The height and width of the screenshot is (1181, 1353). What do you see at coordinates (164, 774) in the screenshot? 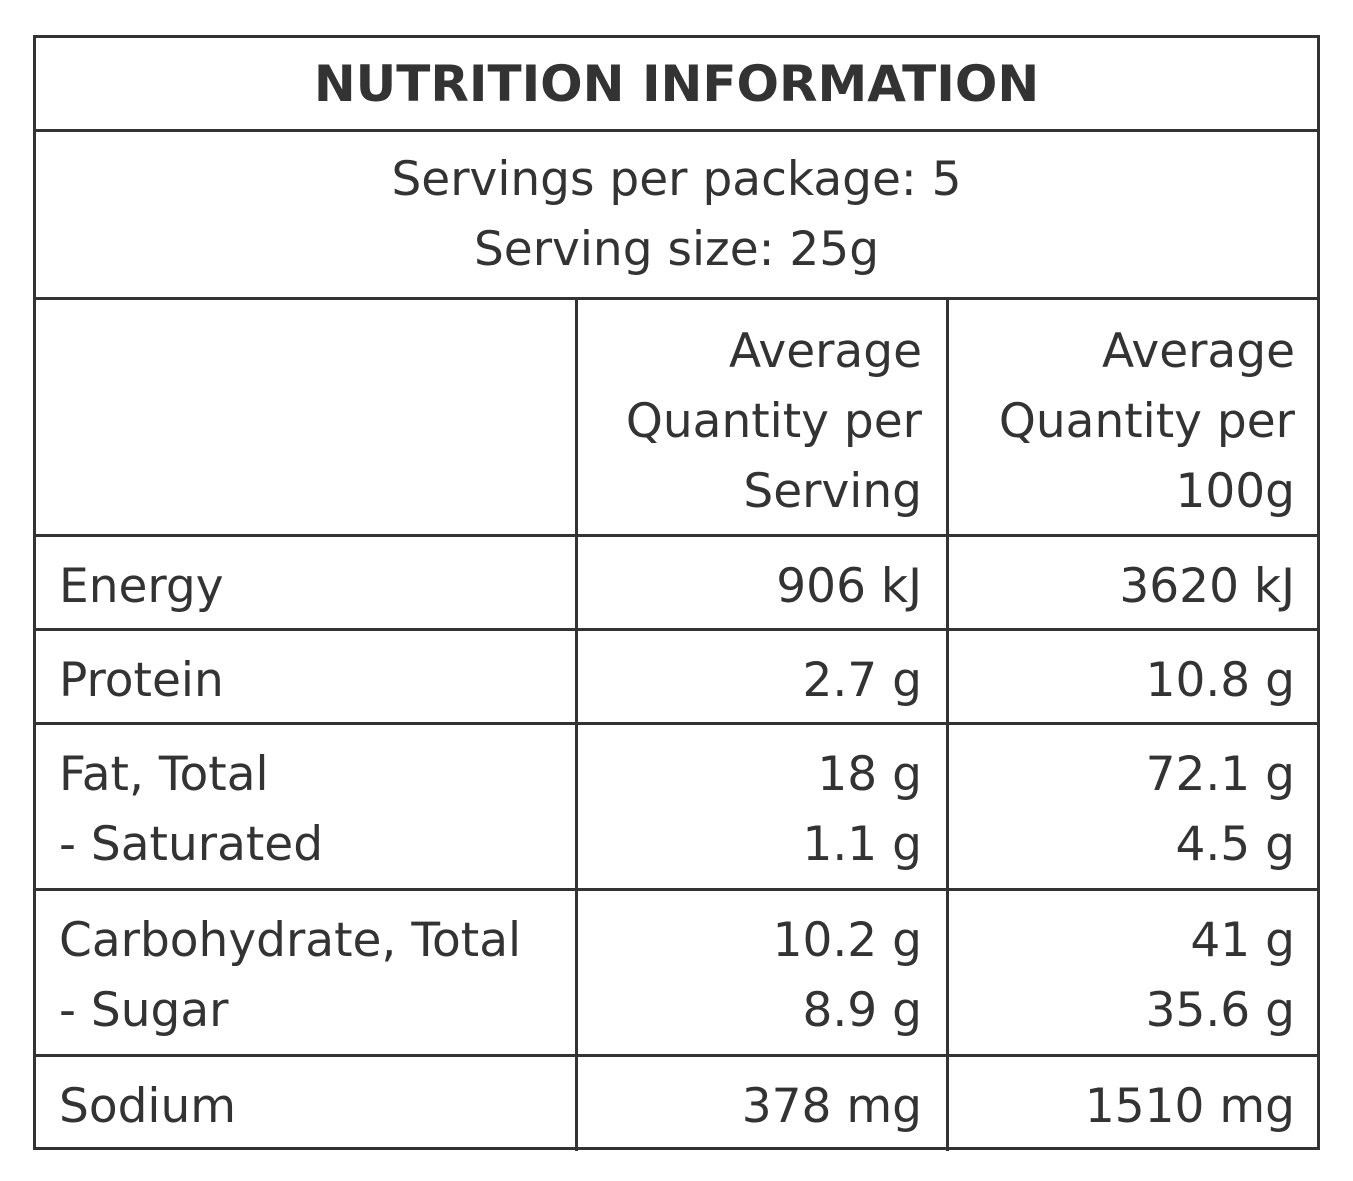
I see `nutrient-name: Fat, Total` at bounding box center [164, 774].